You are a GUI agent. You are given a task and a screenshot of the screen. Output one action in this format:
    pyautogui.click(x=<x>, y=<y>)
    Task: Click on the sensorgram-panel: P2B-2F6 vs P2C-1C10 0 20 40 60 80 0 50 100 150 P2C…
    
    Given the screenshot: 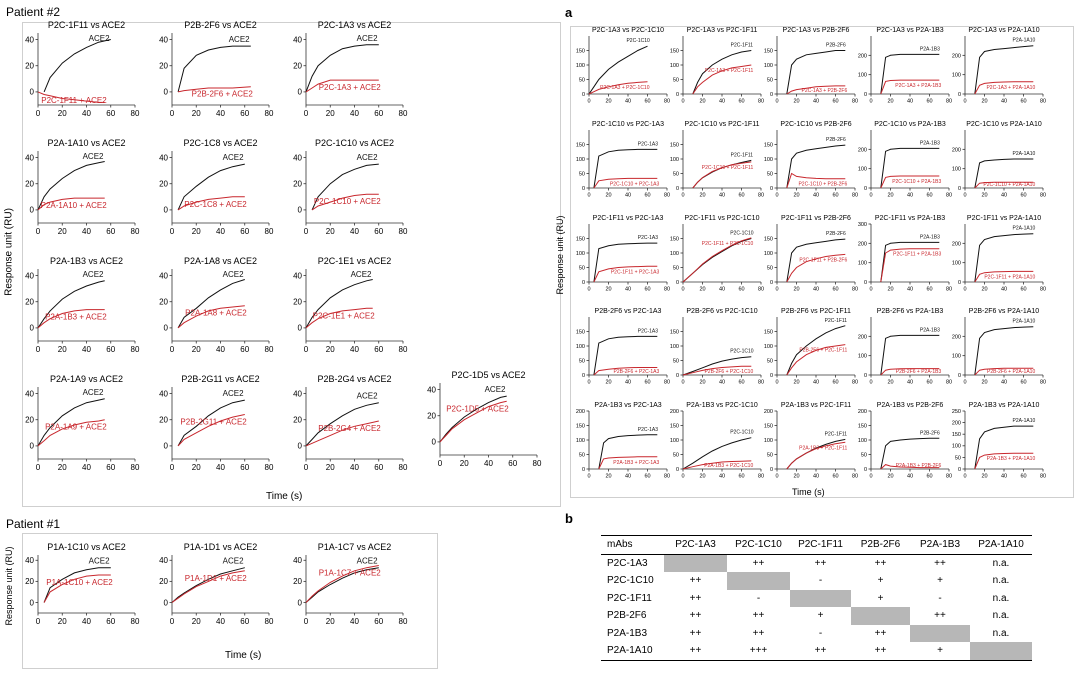 What is the action you would take?
    pyautogui.click(x=717, y=347)
    